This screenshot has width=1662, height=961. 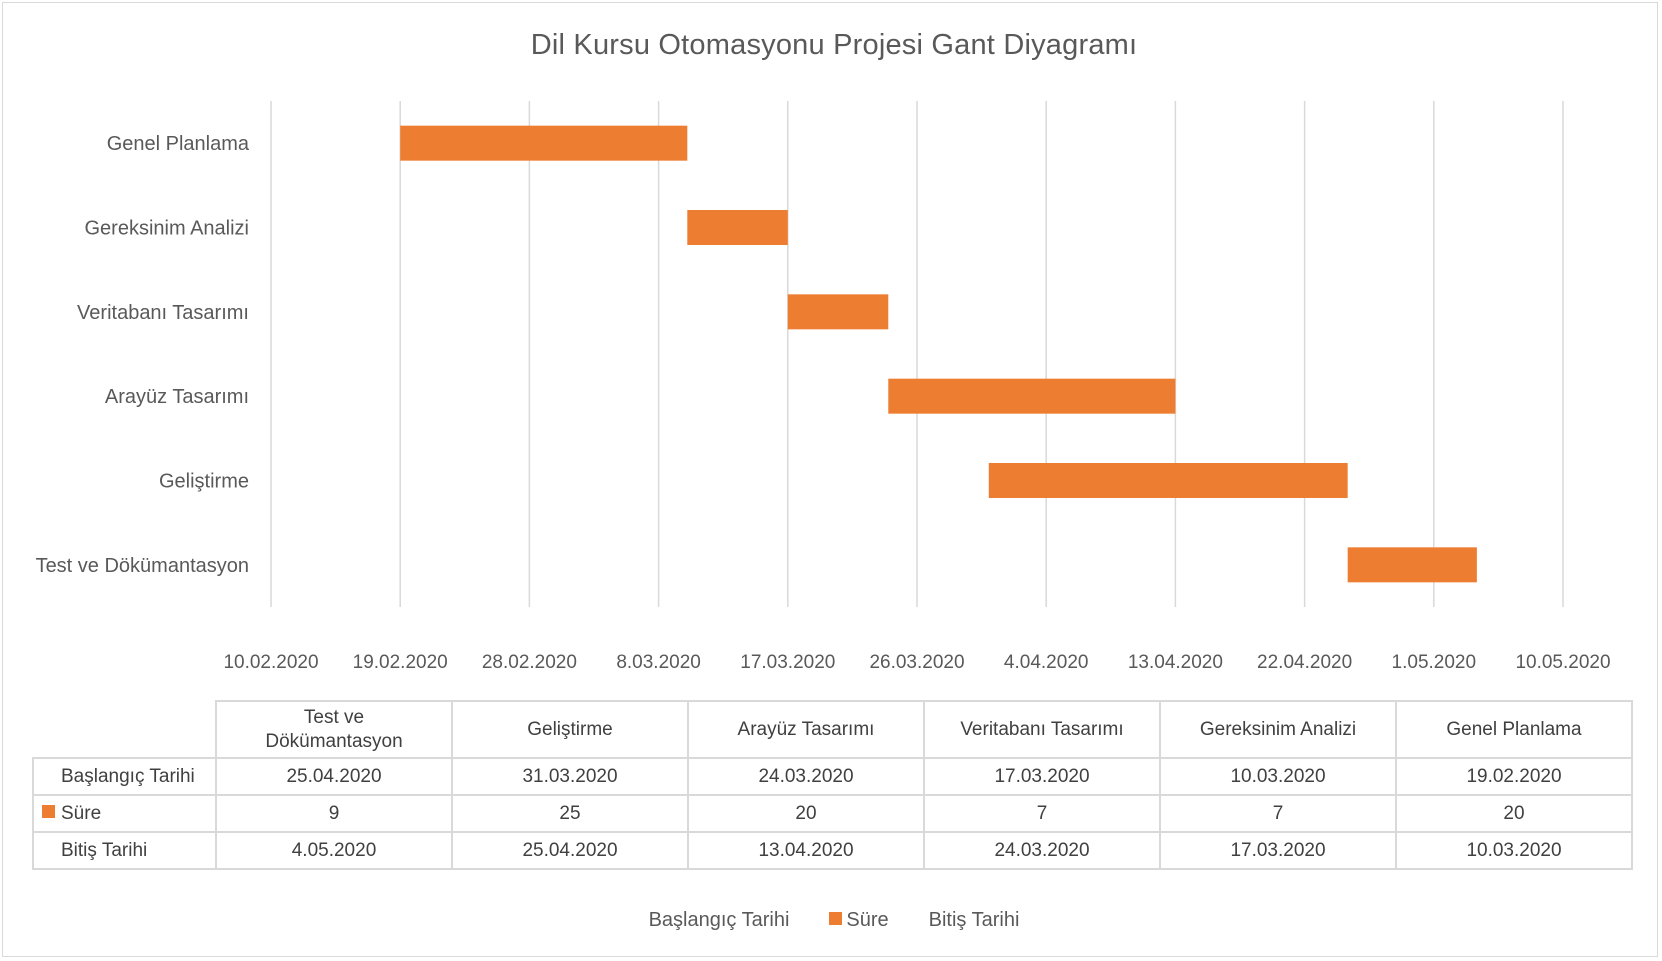 I want to click on x-tick-label: 22.04.2020, so click(x=1304, y=662).